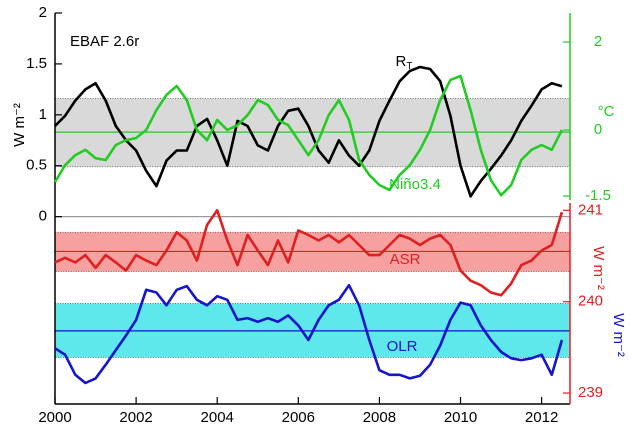  I want to click on y2-tick-label: 2, so click(598, 41).